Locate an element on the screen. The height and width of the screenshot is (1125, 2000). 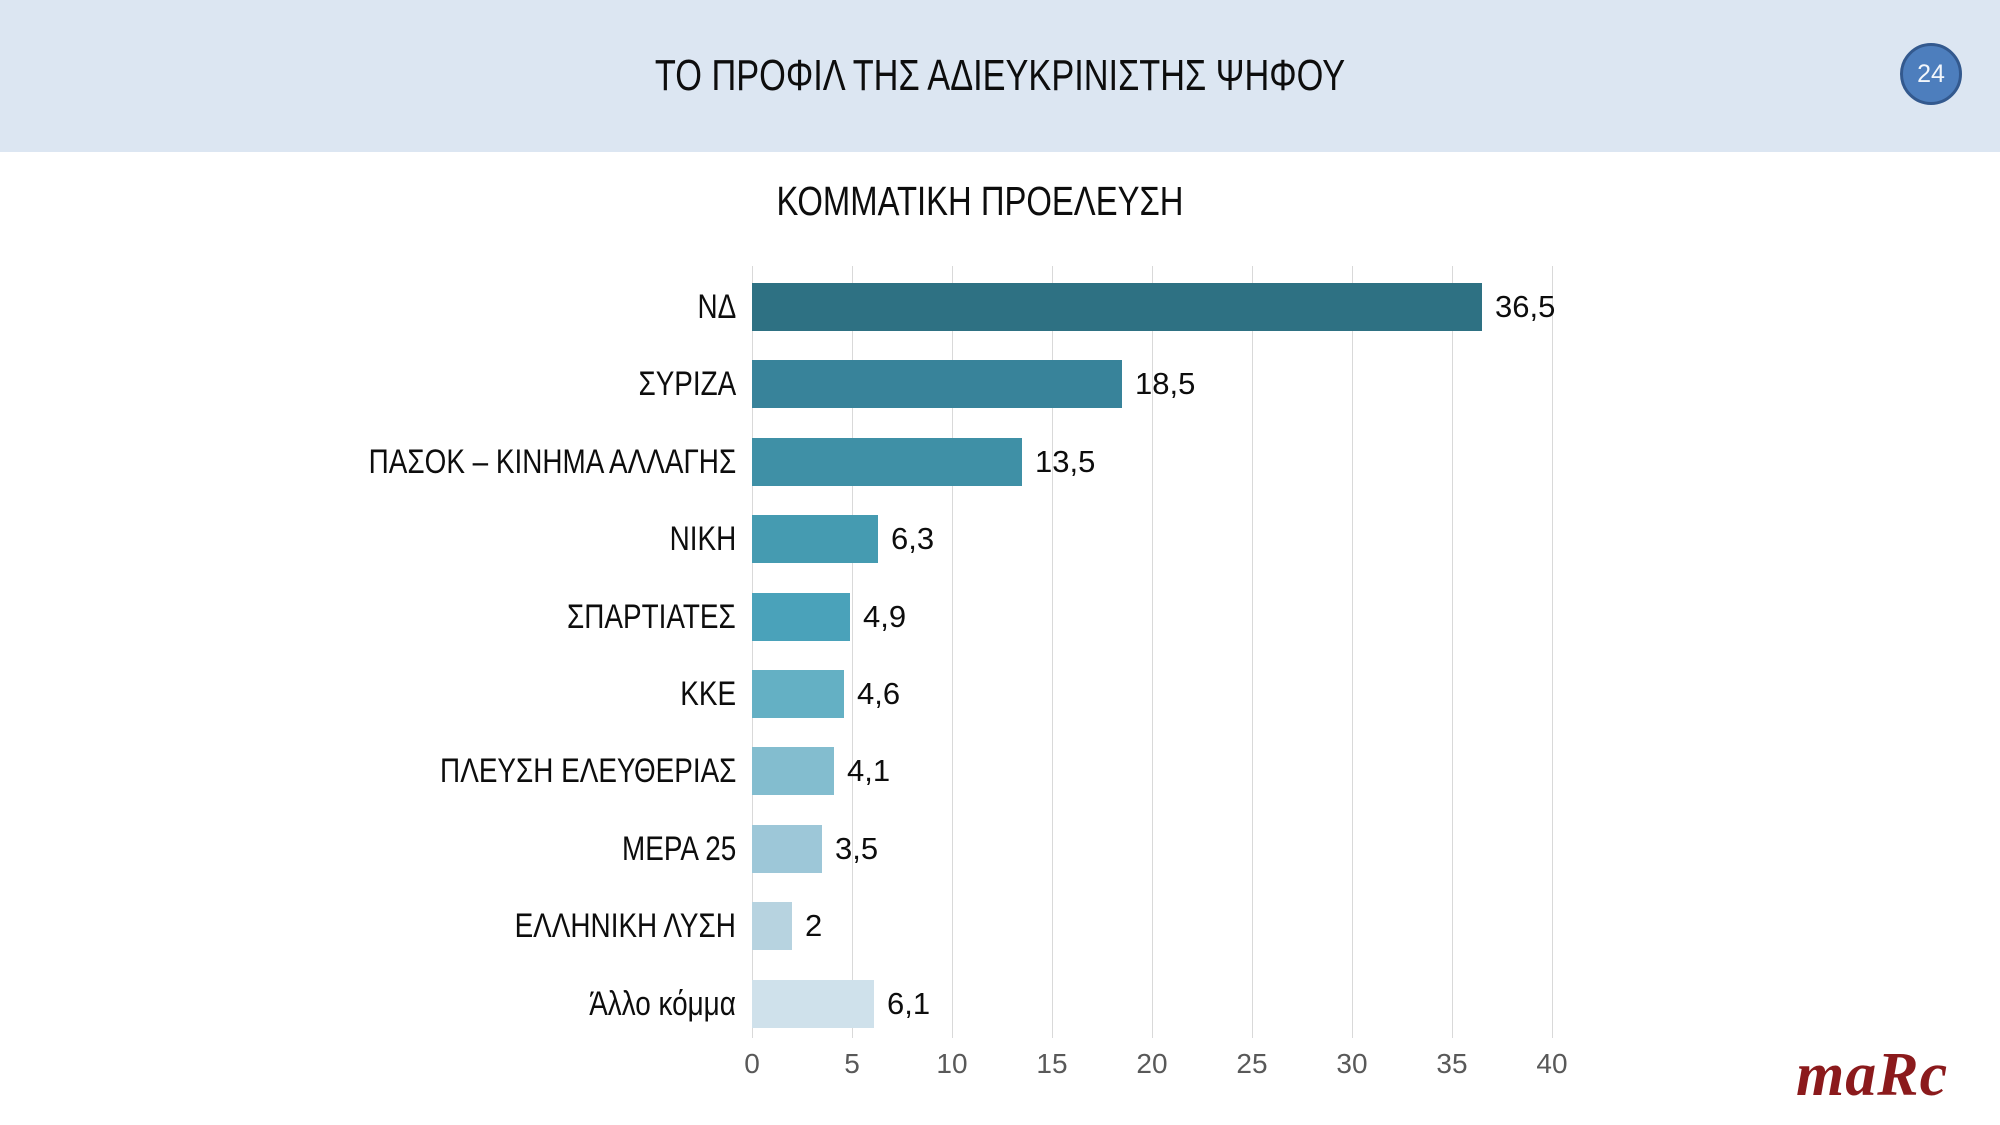
category-label: ΣΥΡΙΖΑ is located at coordinates (687, 384).